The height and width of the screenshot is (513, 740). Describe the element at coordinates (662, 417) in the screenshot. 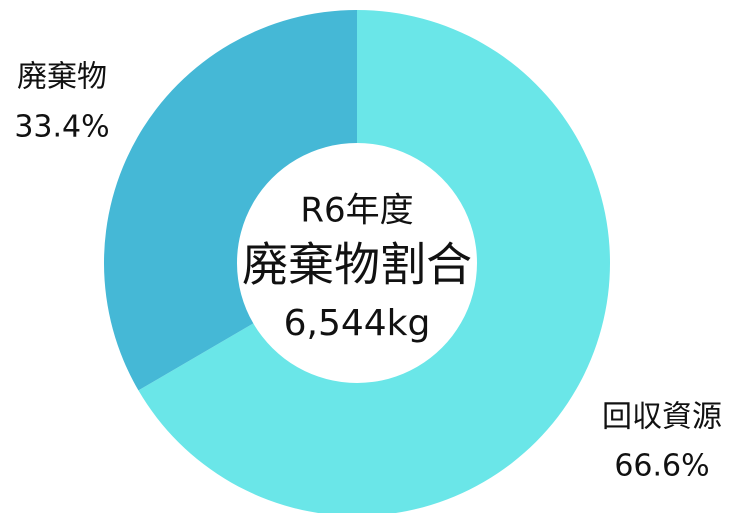

I see `slice-label: 回収資源` at that location.